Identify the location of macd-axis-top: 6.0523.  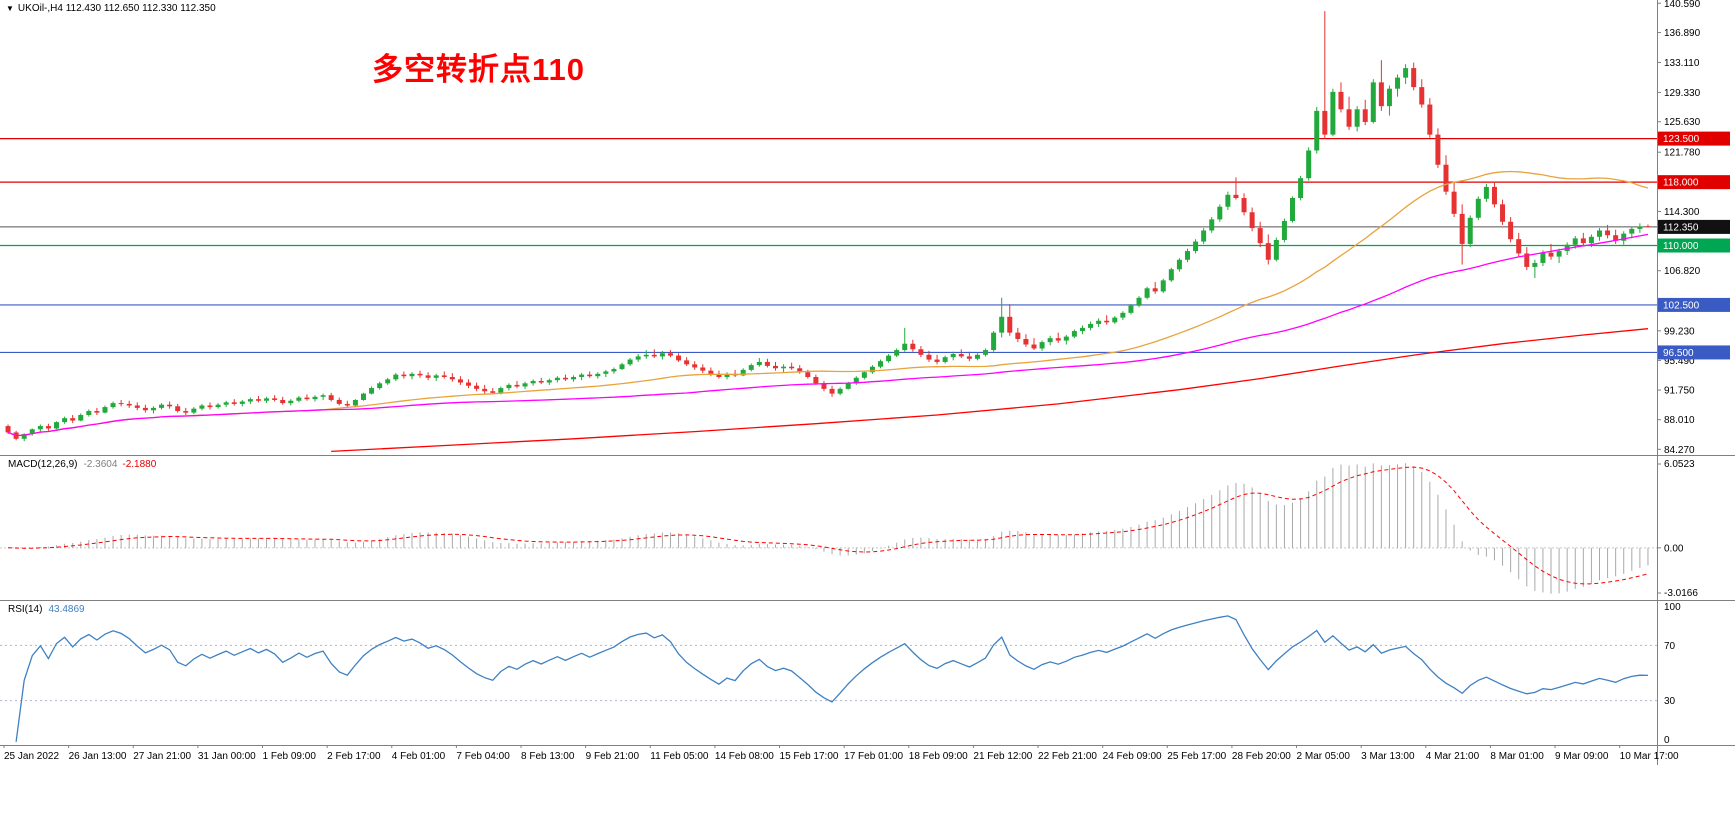
(1679, 464).